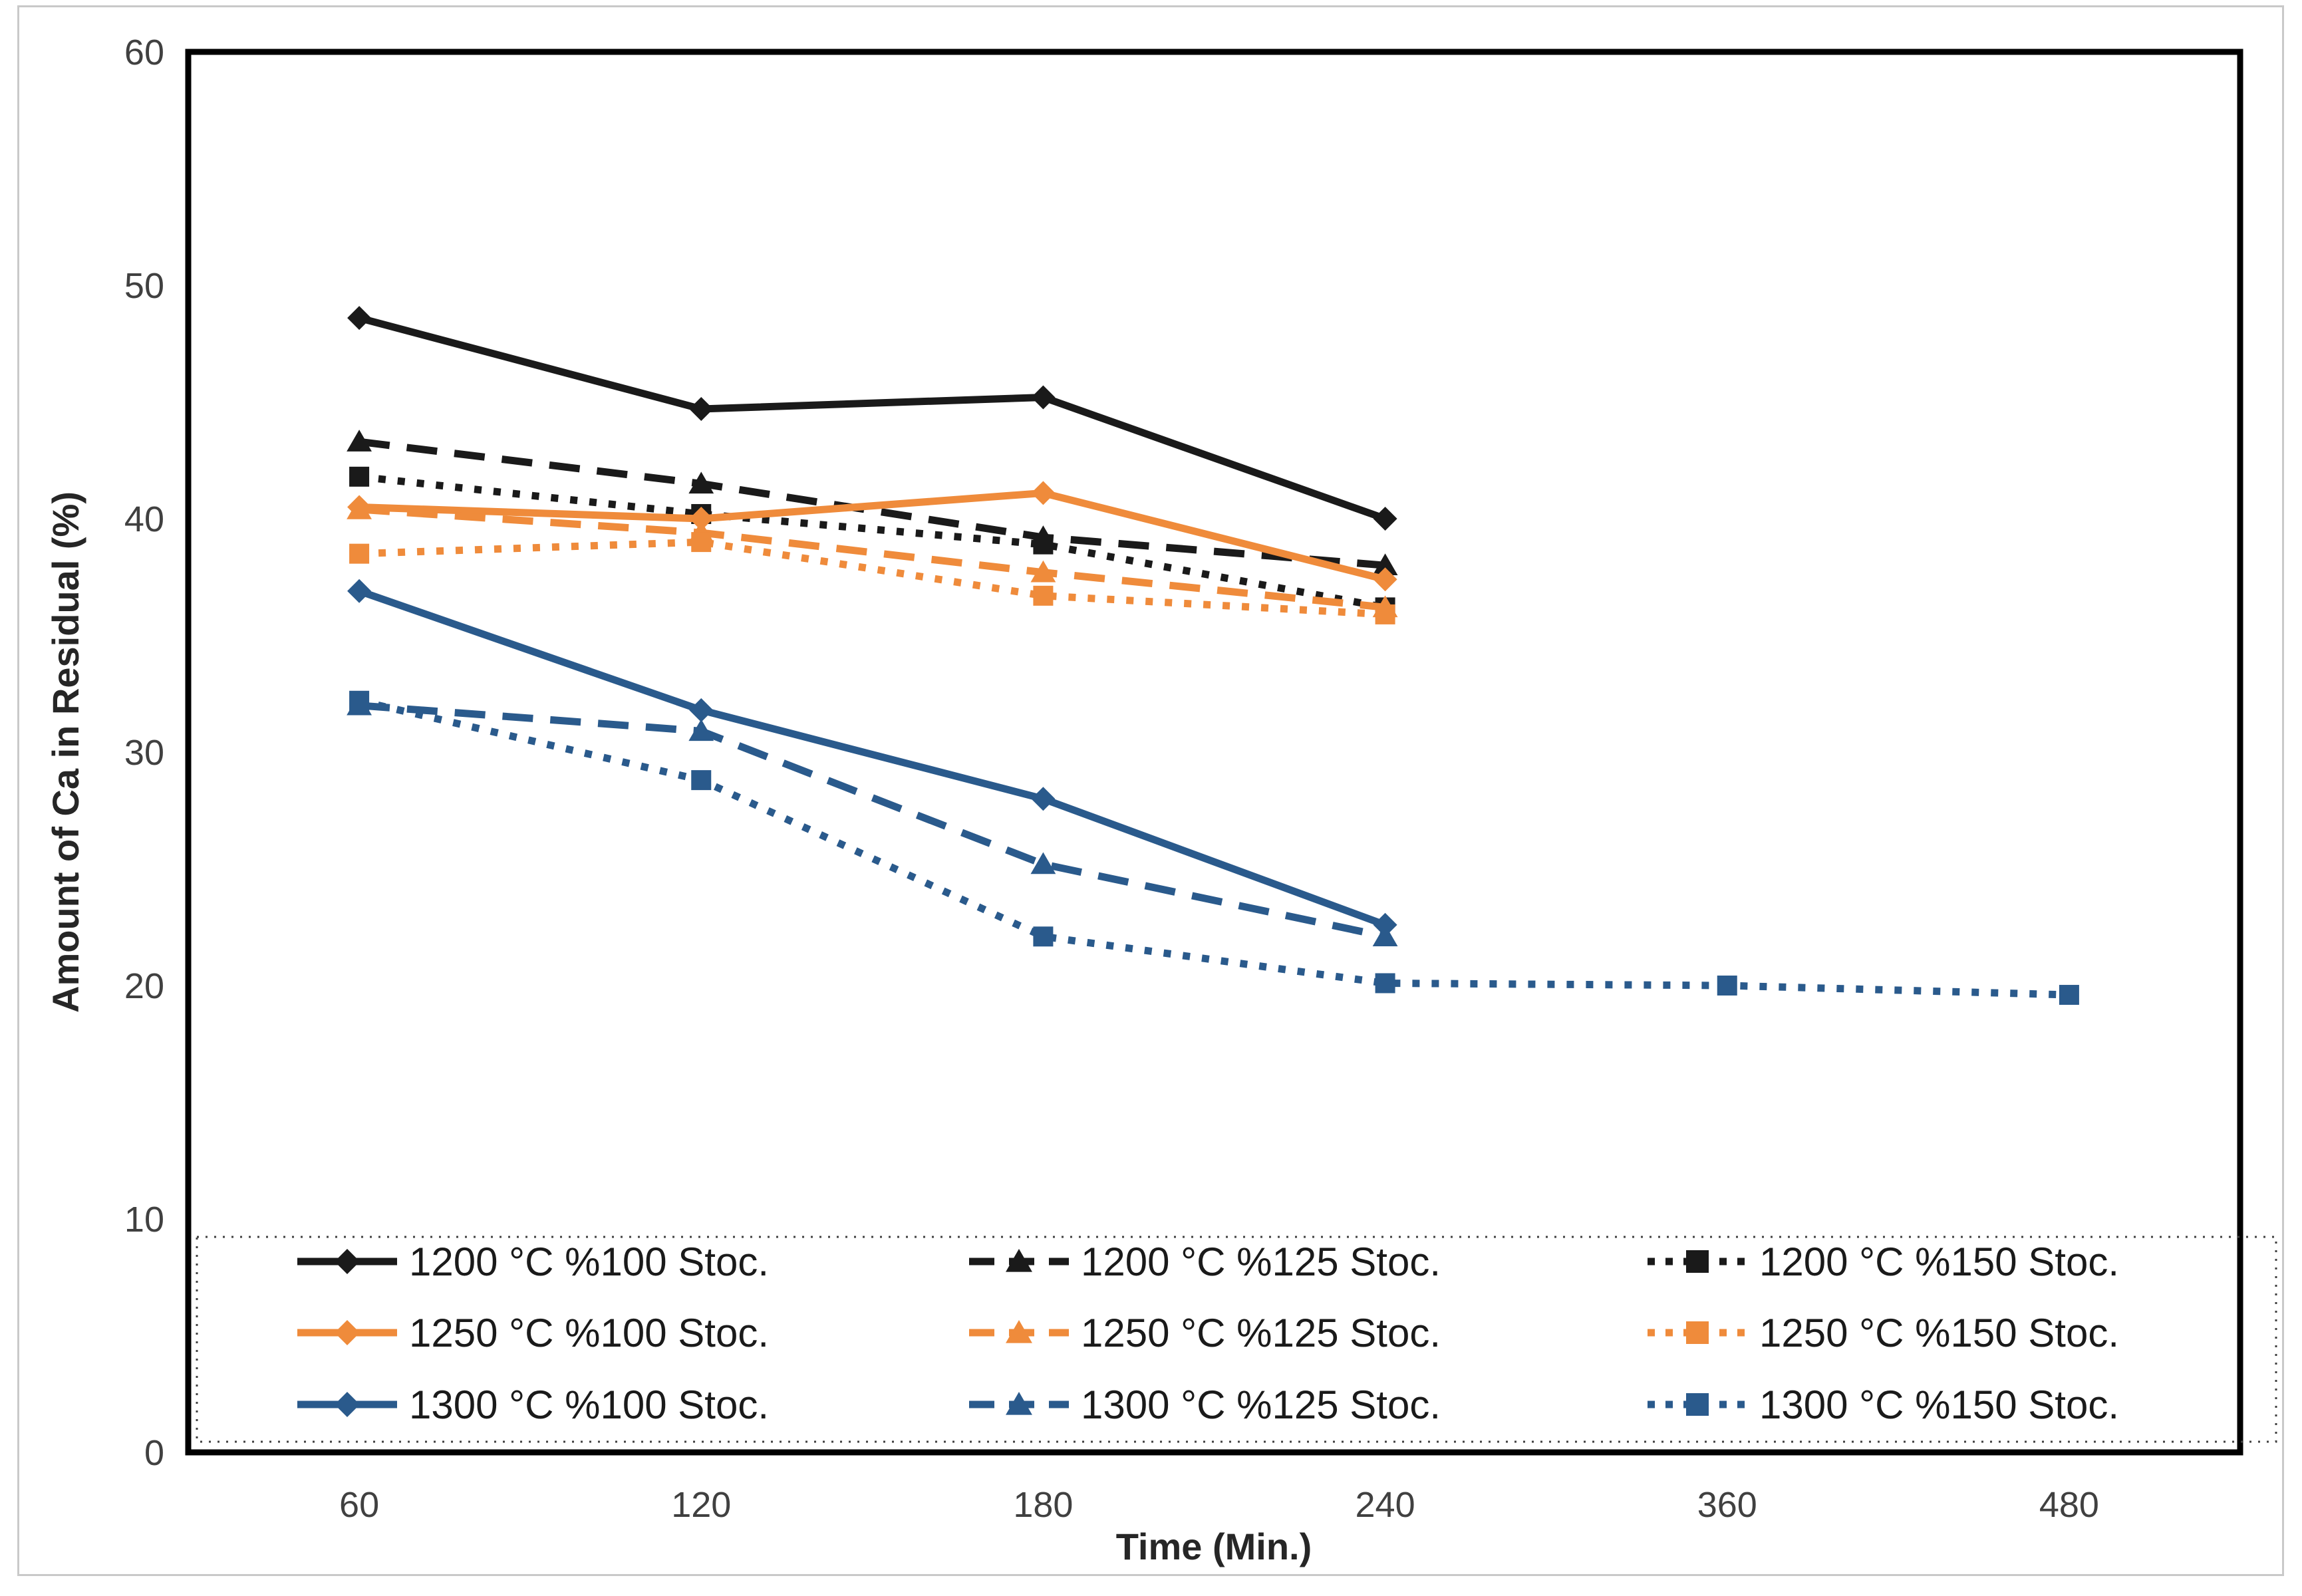  Describe the element at coordinates (359, 1505) in the screenshot. I see `x-tick-label: 60` at that location.